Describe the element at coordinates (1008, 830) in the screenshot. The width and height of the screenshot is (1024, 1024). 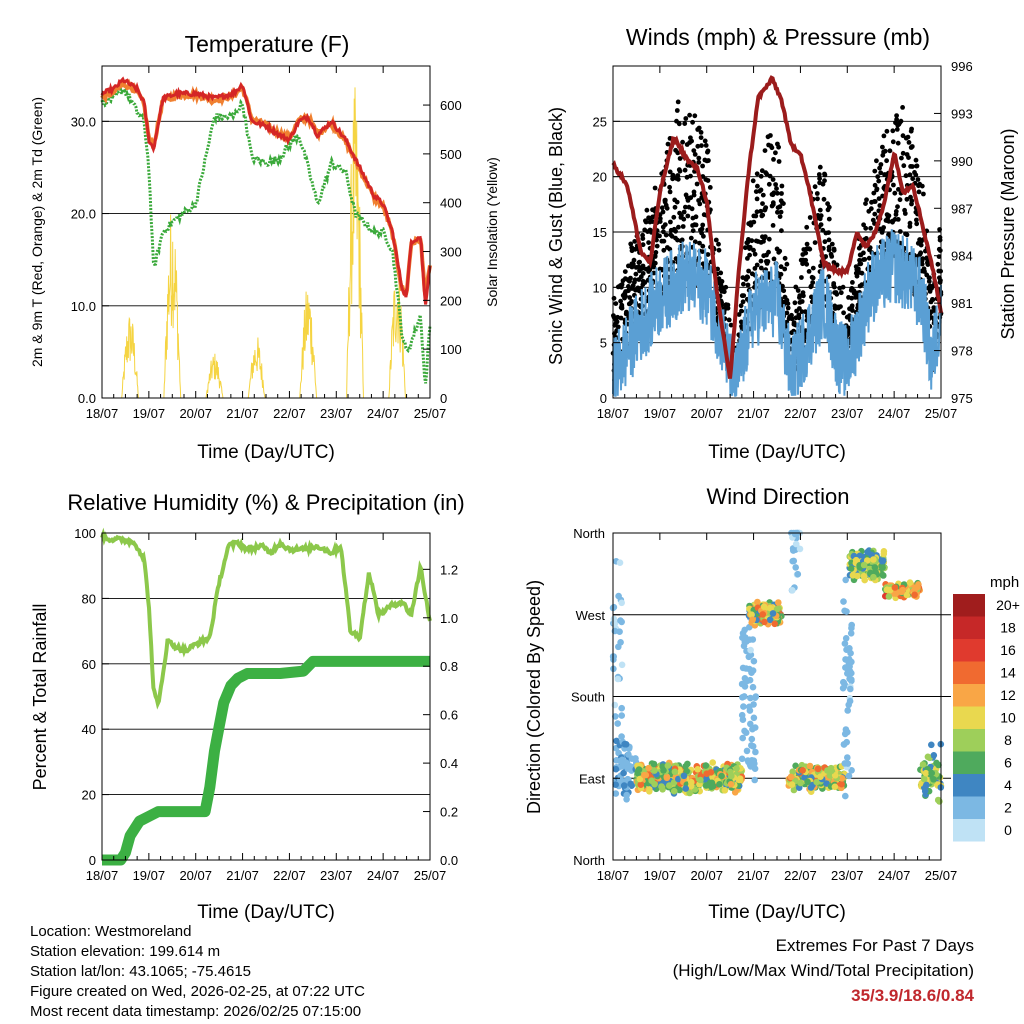
I see `legend-label: 0` at that location.